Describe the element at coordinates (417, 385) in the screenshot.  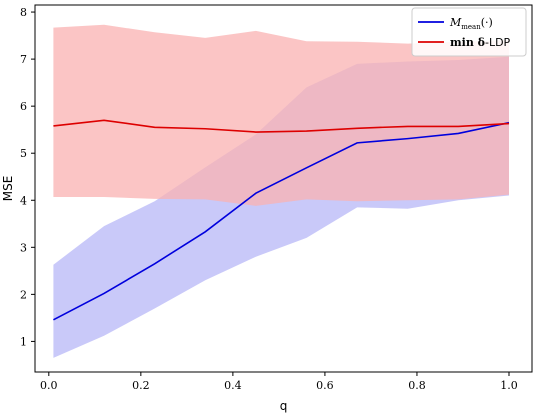
I see `x-tick-label: 0.8` at that location.